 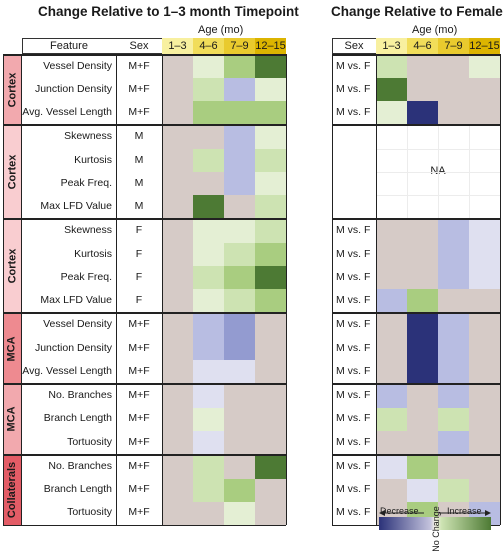 What do you see at coordinates (436, 529) in the screenshot?
I see `legend-no-change-label: No Change` at bounding box center [436, 529].